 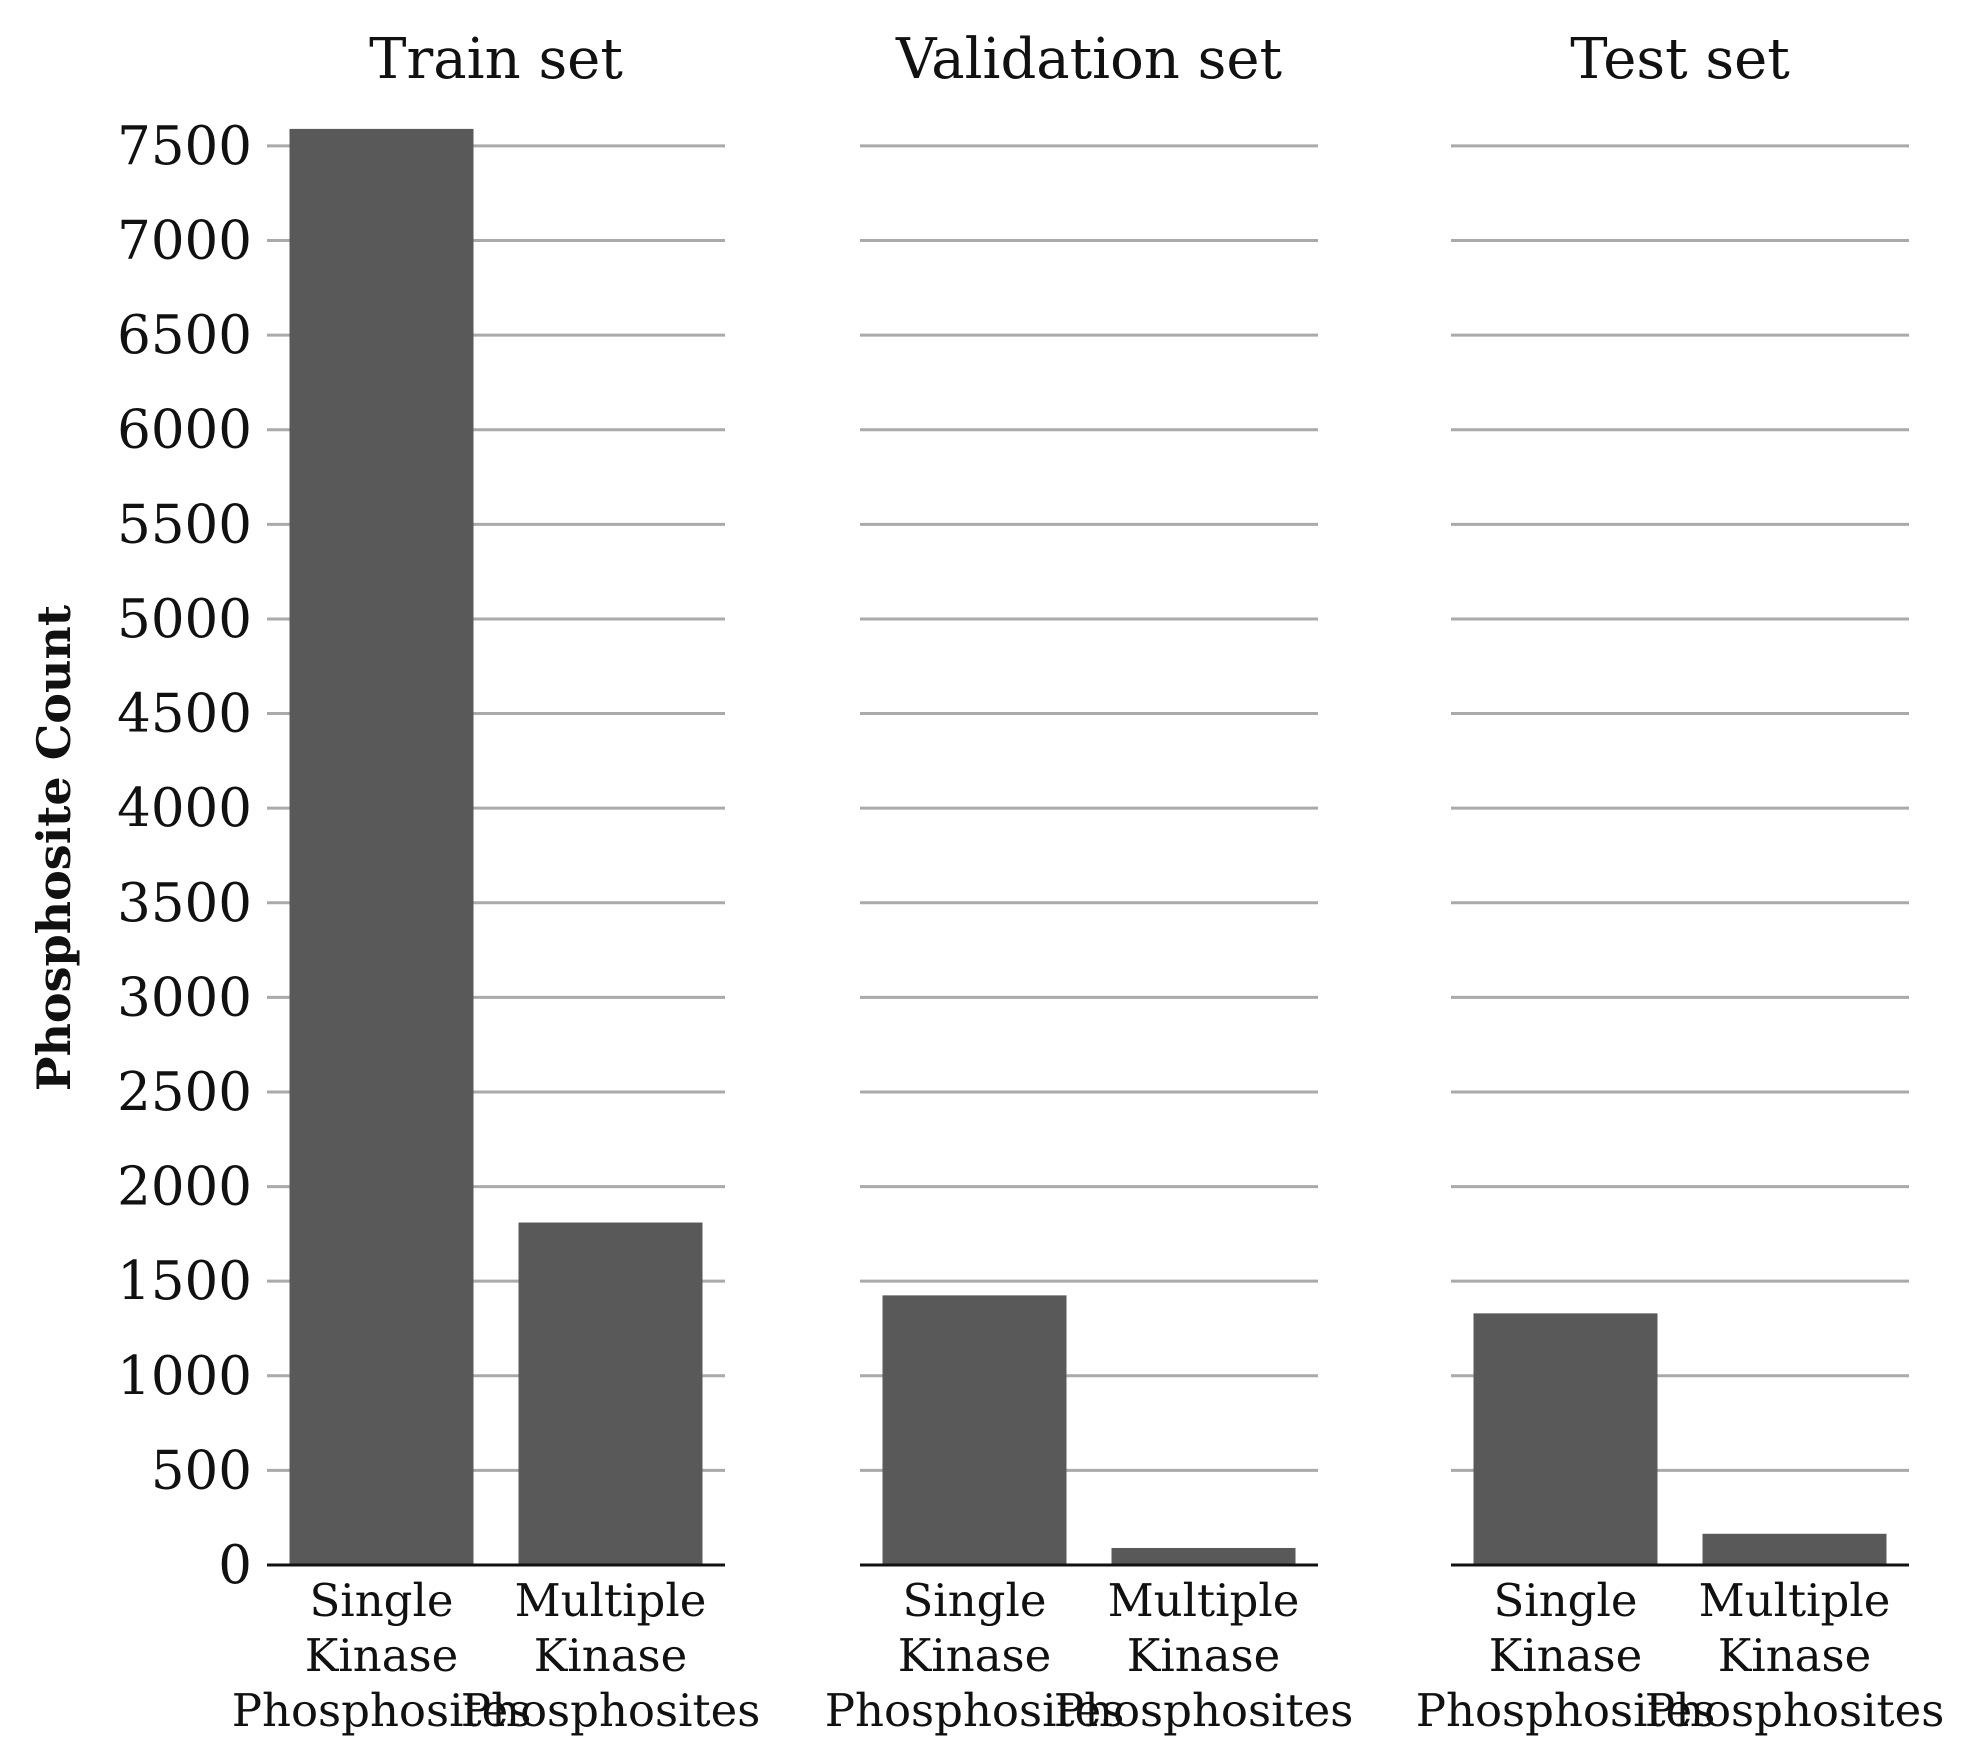 What do you see at coordinates (184, 146) in the screenshot?
I see `y-tick-label: 7500` at bounding box center [184, 146].